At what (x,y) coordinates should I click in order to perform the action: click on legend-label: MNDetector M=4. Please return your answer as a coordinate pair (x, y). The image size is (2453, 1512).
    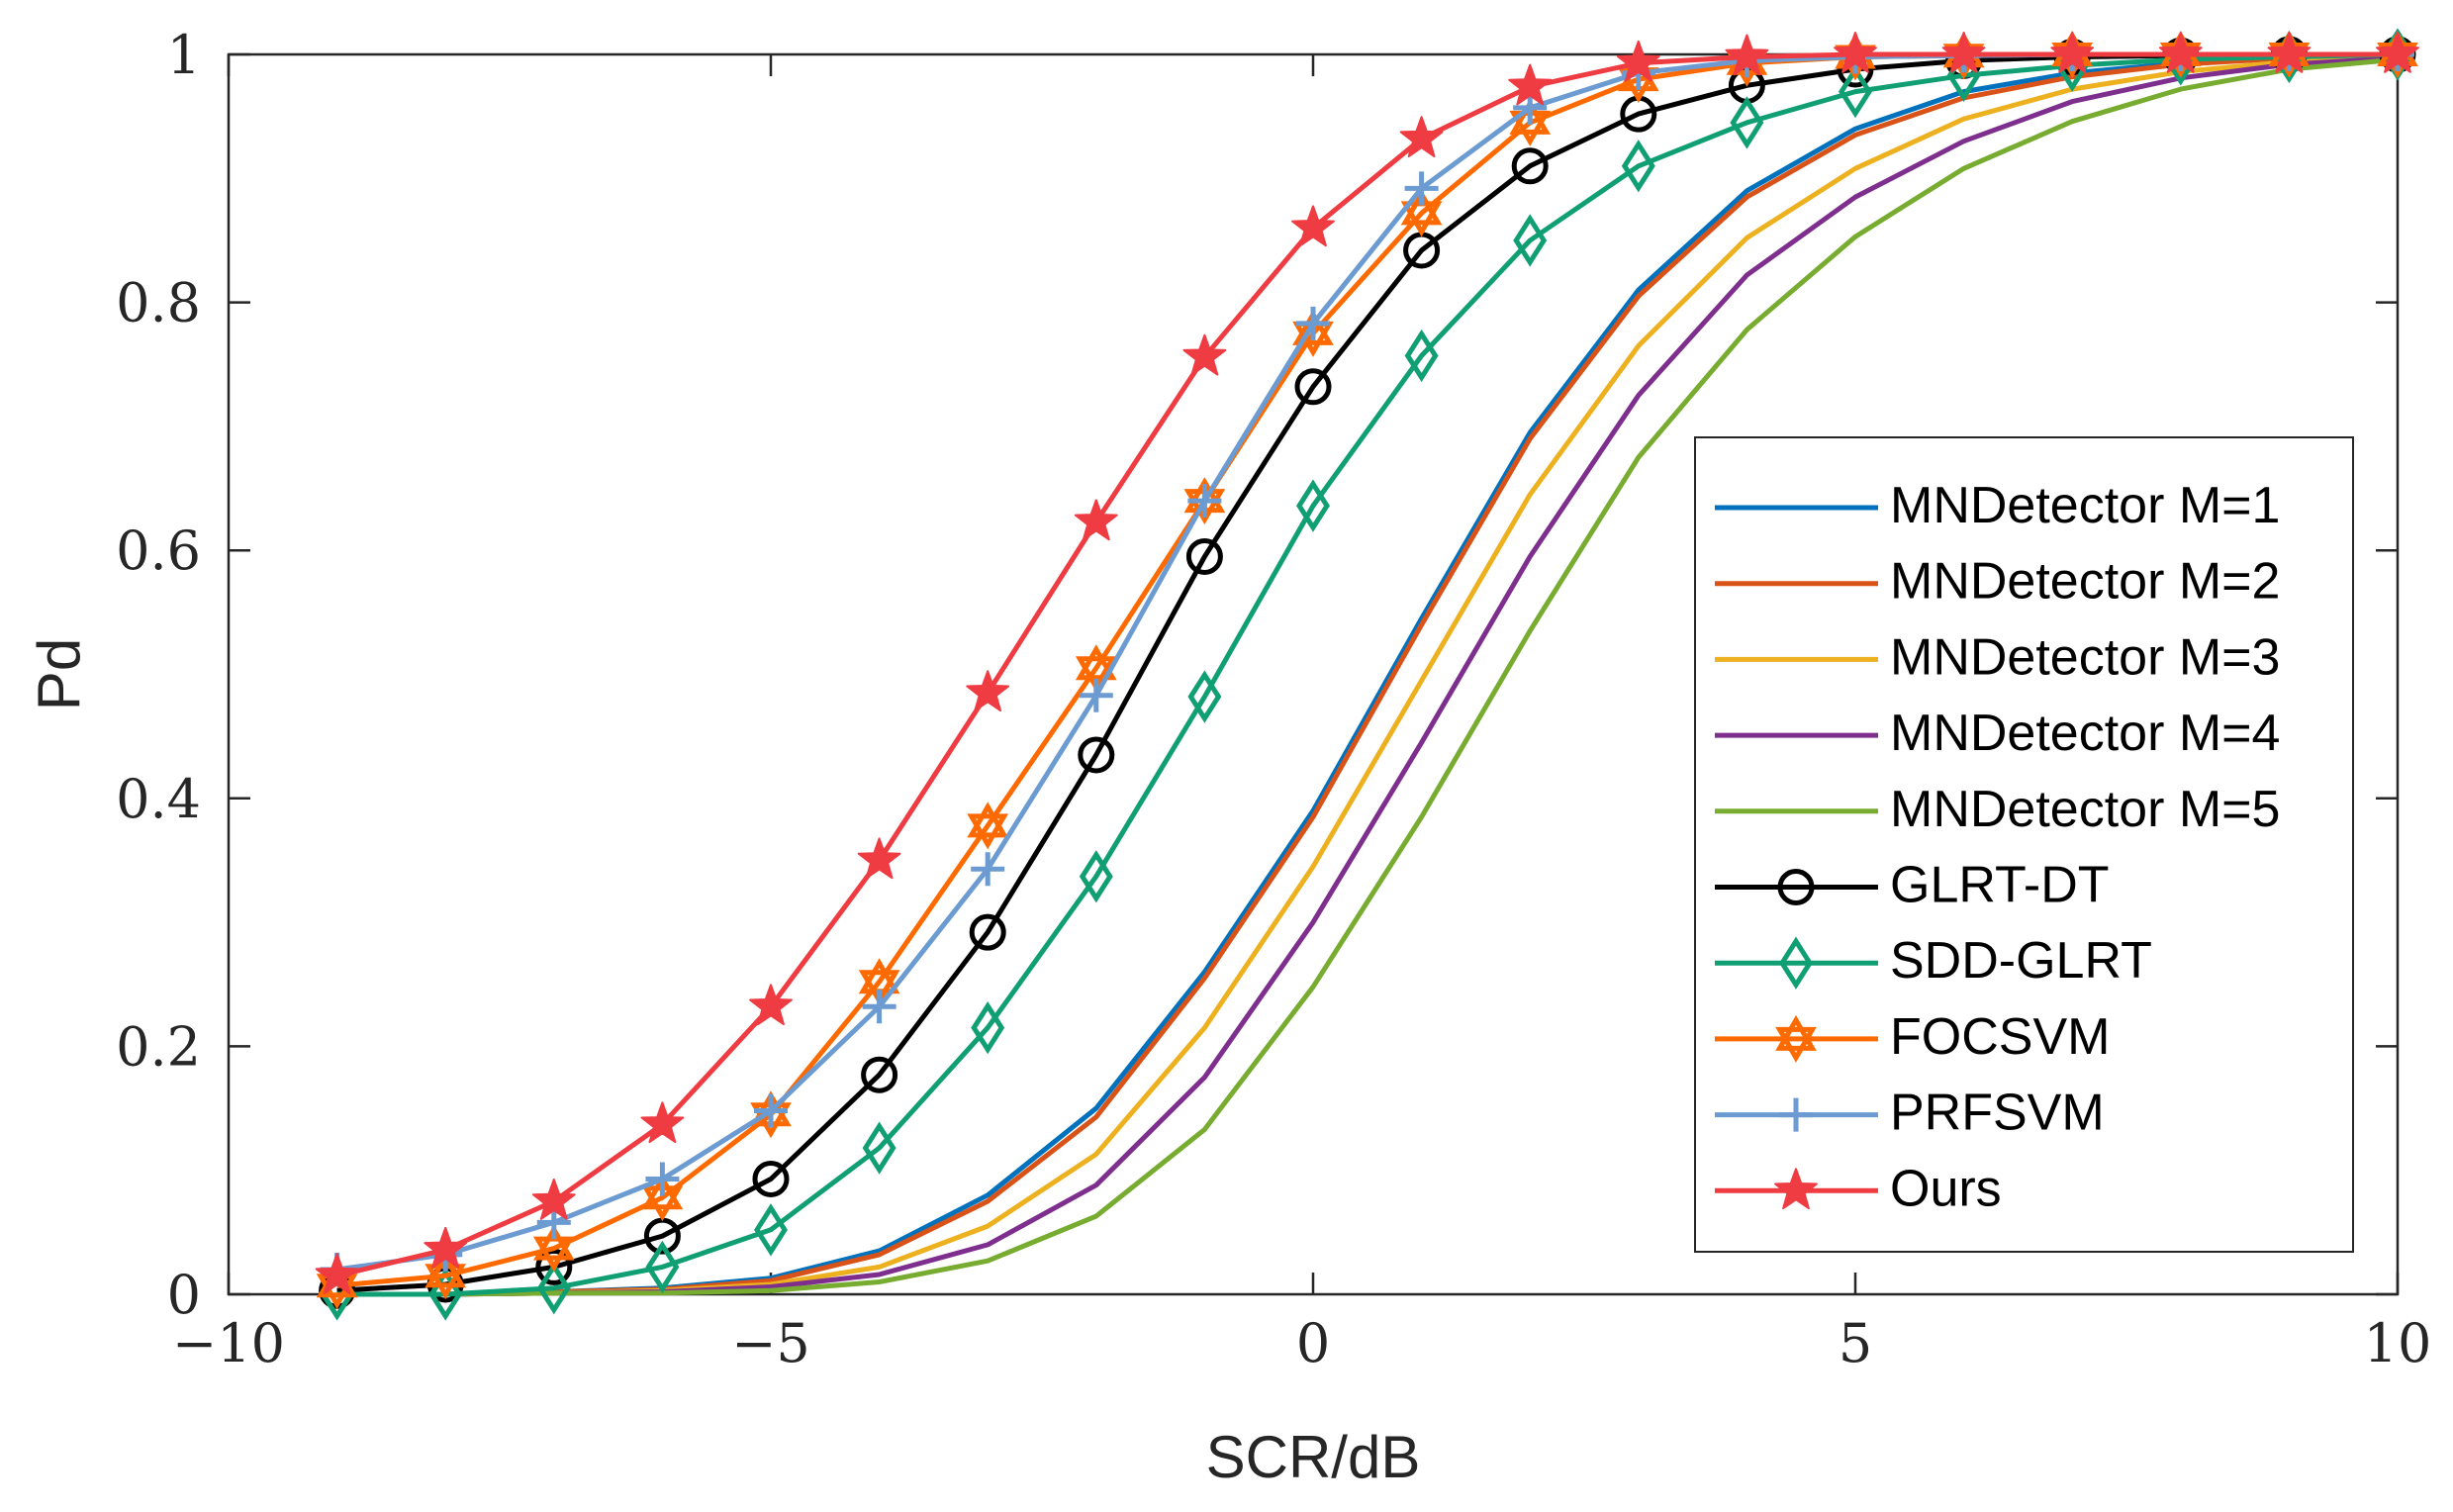
    Looking at the image, I should click on (2085, 733).